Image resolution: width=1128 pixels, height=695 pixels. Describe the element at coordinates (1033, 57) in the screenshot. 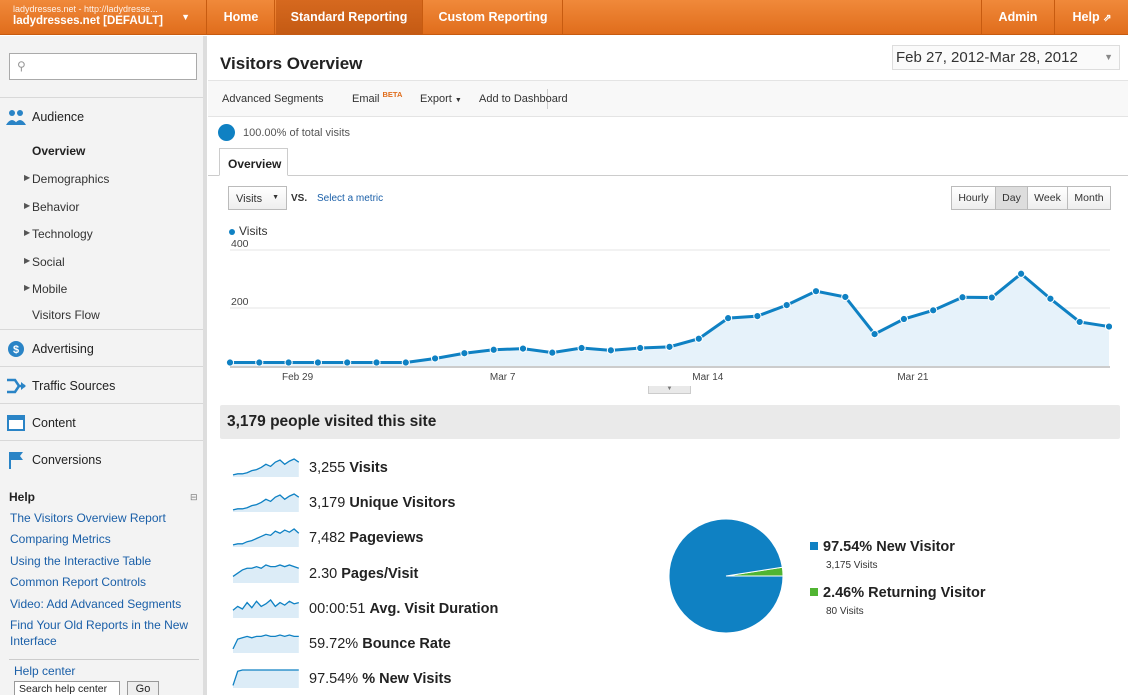

I see `date-end: Mar 28, 2012` at that location.